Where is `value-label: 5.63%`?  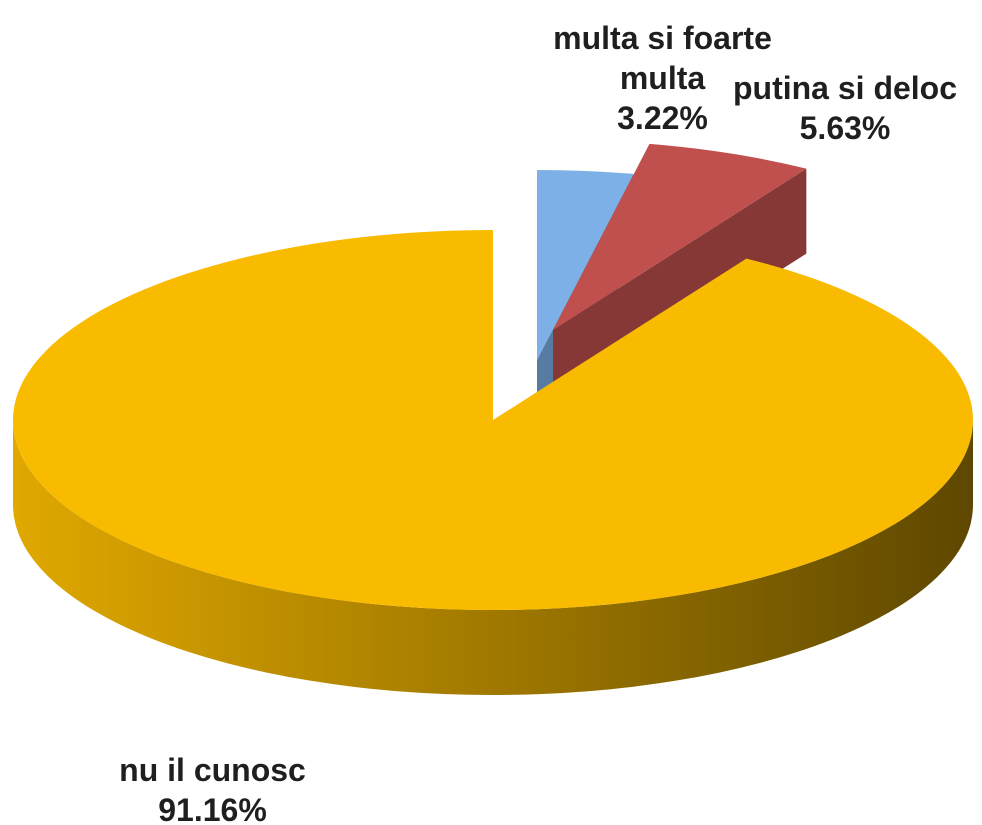 value-label: 5.63% is located at coordinates (845, 128).